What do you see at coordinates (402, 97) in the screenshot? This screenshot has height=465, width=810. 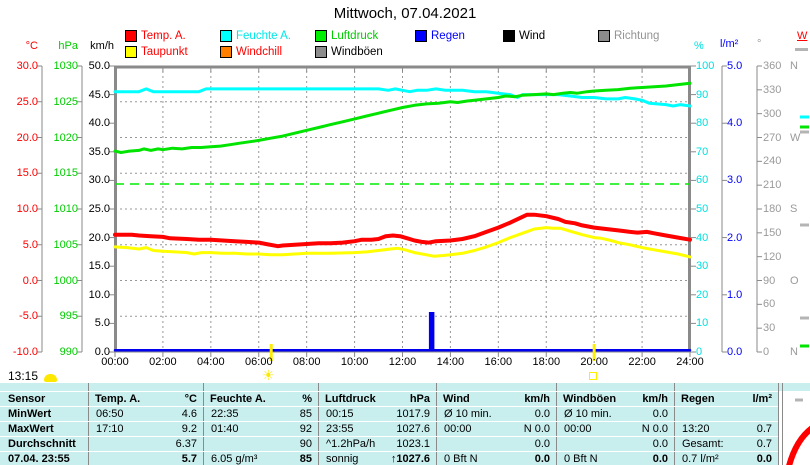 I see `series-feuchte-a-` at bounding box center [402, 97].